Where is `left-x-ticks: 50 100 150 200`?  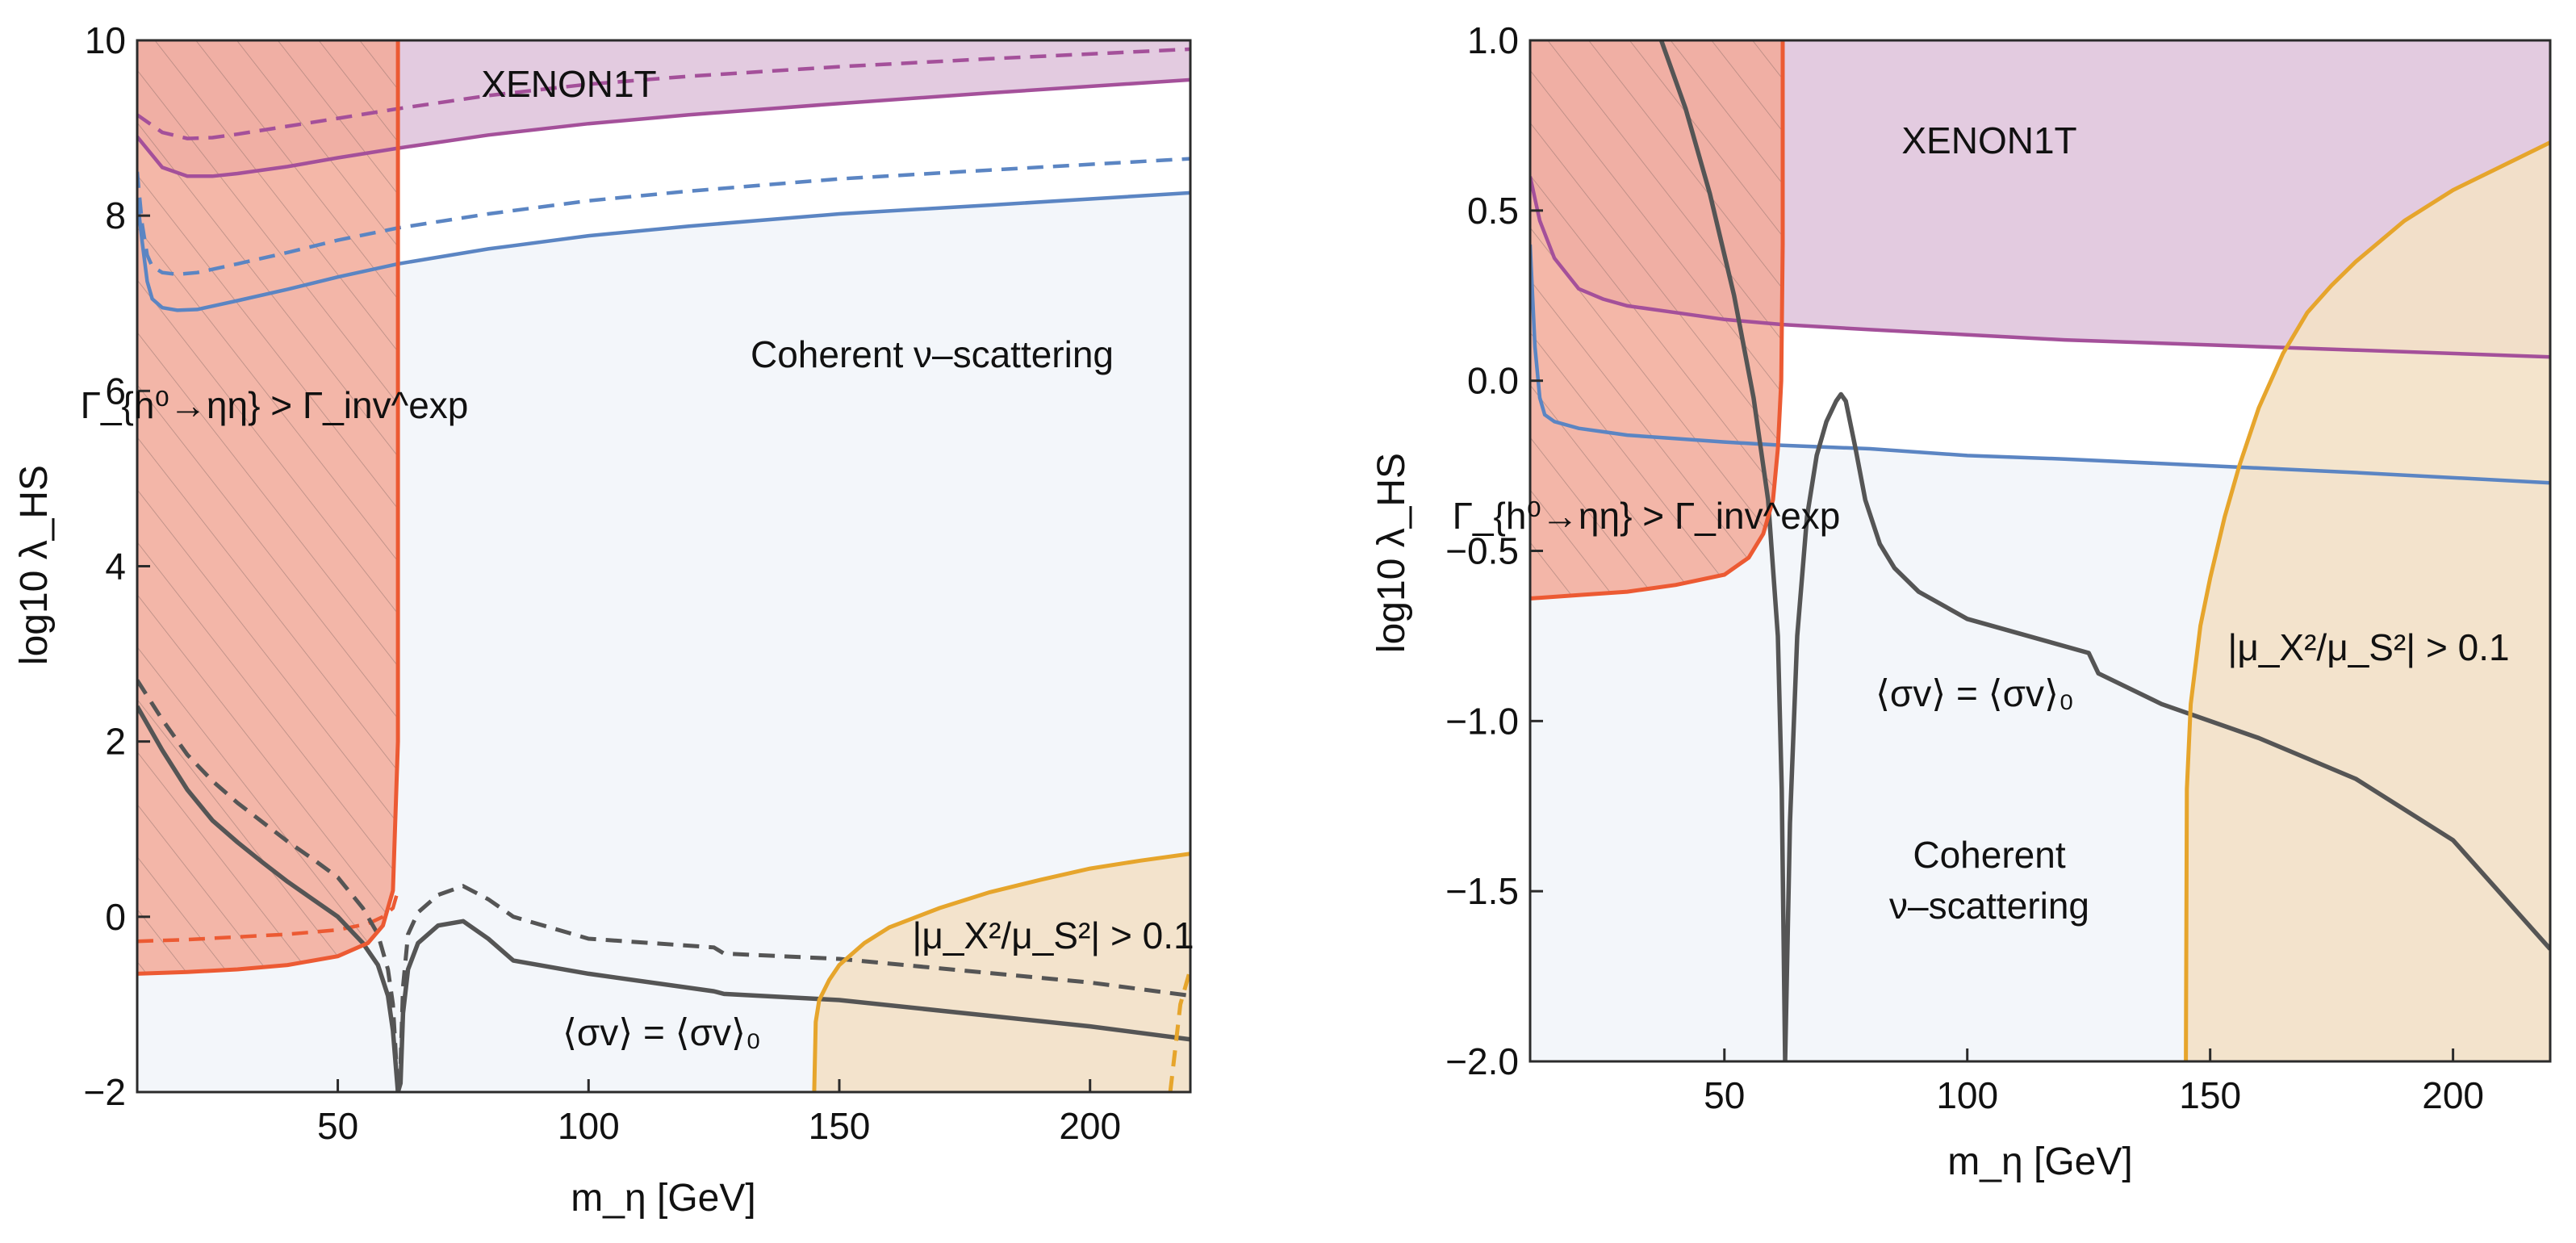
left-x-ticks: 50 100 150 200 is located at coordinates (719, 1113).